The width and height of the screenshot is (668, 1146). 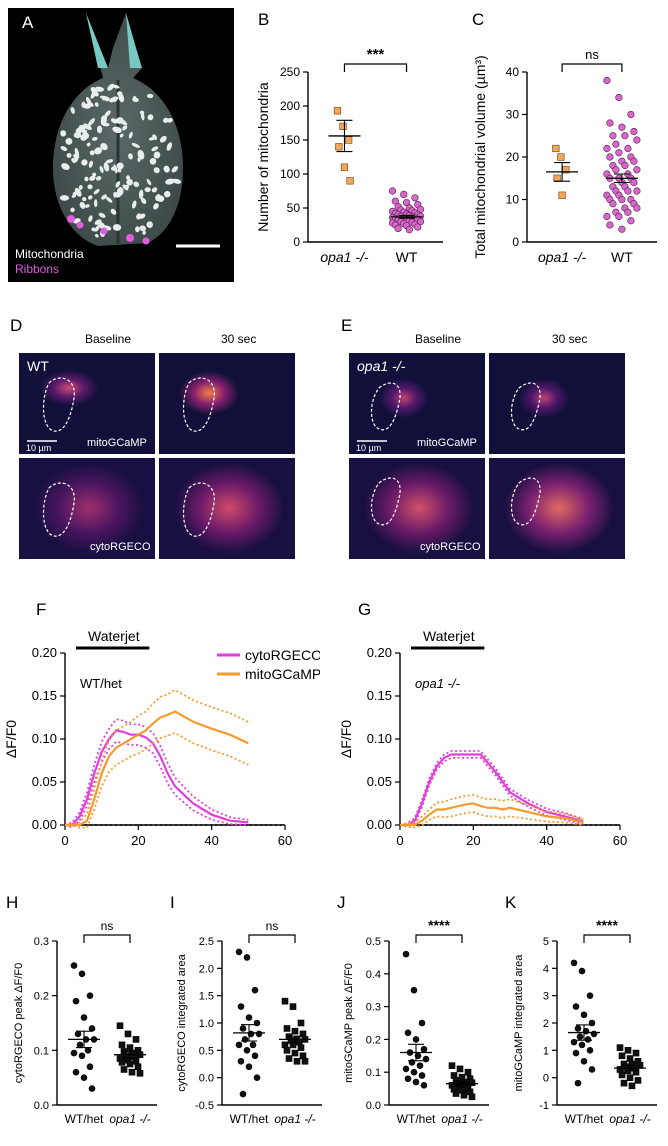 What do you see at coordinates (227, 508) in the screenshot?
I see `micrograph-d-cyto-30sec` at bounding box center [227, 508].